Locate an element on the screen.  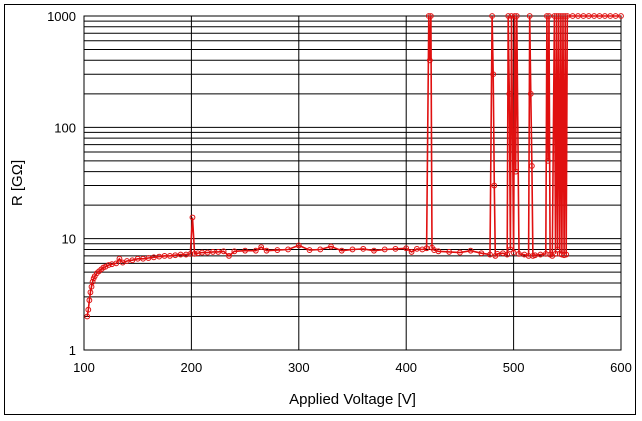
x-tick-label: 600 is located at coordinates (621, 367).